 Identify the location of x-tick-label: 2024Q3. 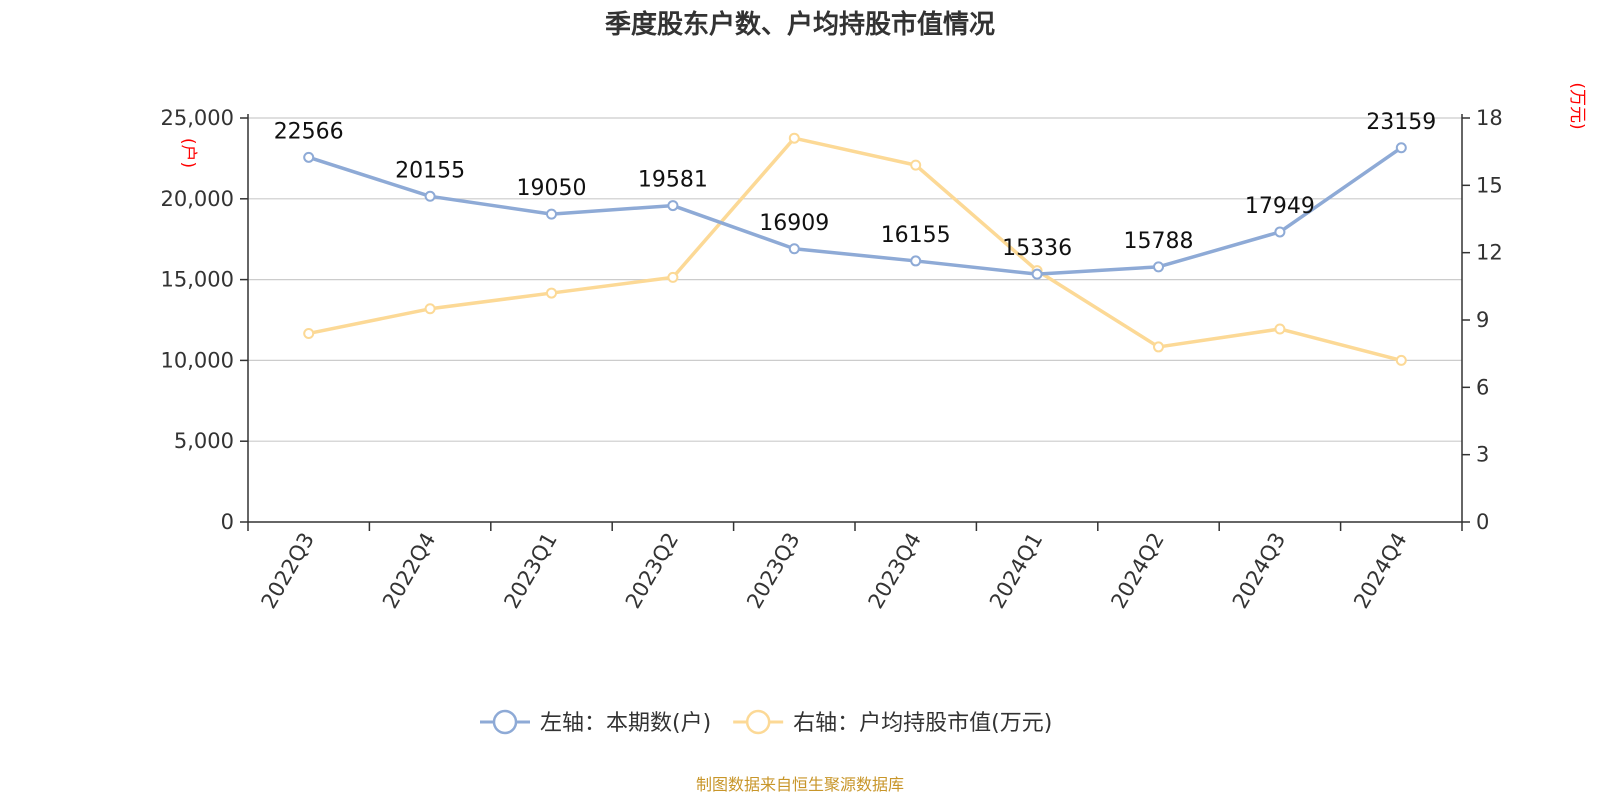
(1259, 571).